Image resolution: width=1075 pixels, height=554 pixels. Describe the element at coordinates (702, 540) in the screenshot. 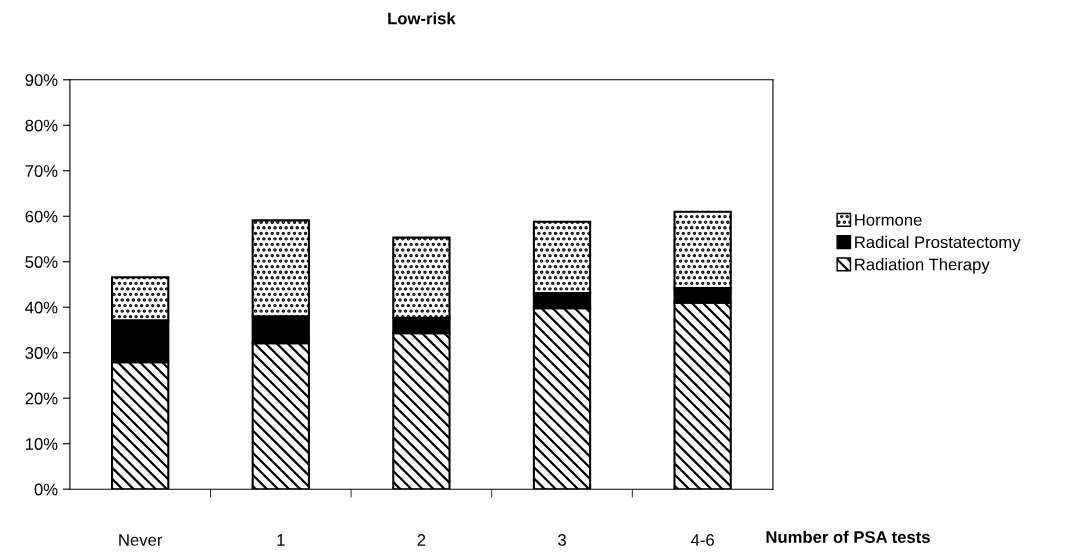

I see `x-tick-label: 4-6` at that location.